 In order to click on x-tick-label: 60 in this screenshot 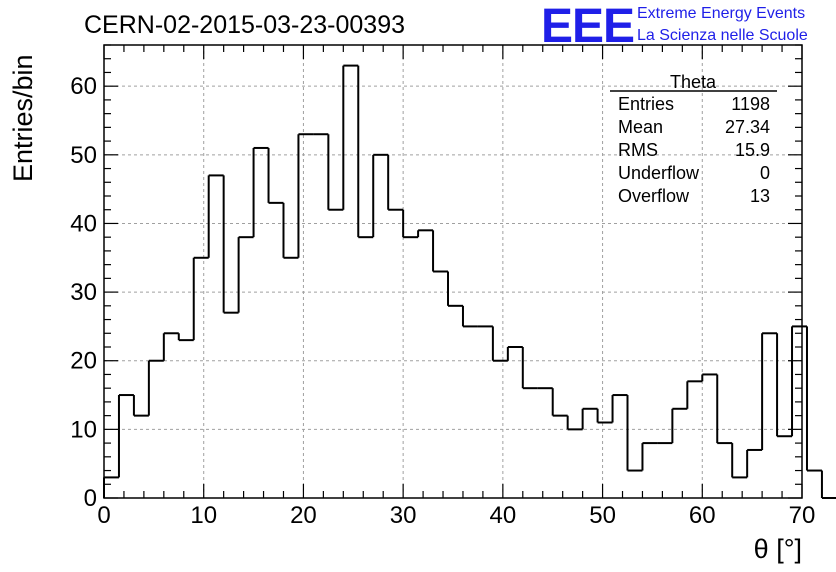, I will do `click(702, 515)`.